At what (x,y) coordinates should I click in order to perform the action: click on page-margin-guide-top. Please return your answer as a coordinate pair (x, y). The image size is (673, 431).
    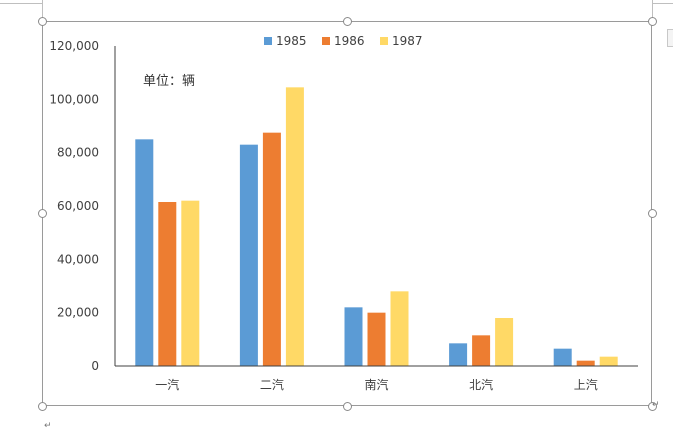
    Looking at the image, I should click on (21, 3).